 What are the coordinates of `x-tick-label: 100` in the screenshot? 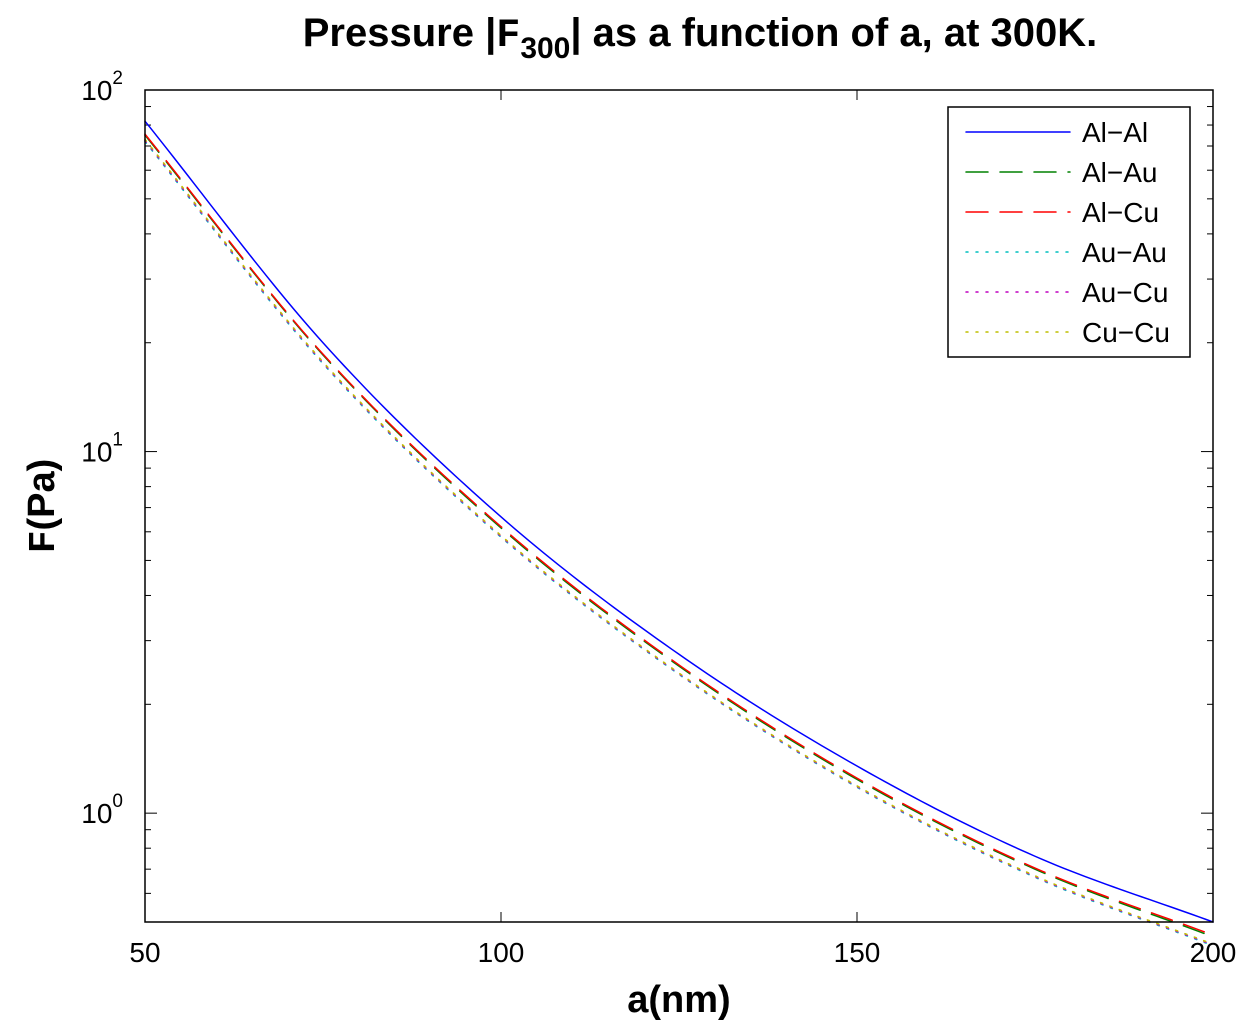 It's located at (501, 952).